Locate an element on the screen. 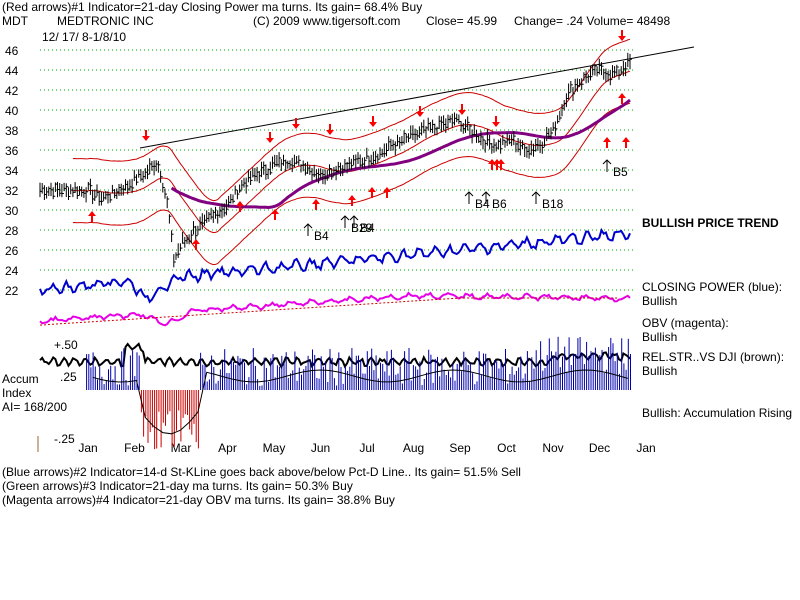 This screenshot has height=600, width=800. ai-score: AI= 168/200 is located at coordinates (35, 407).